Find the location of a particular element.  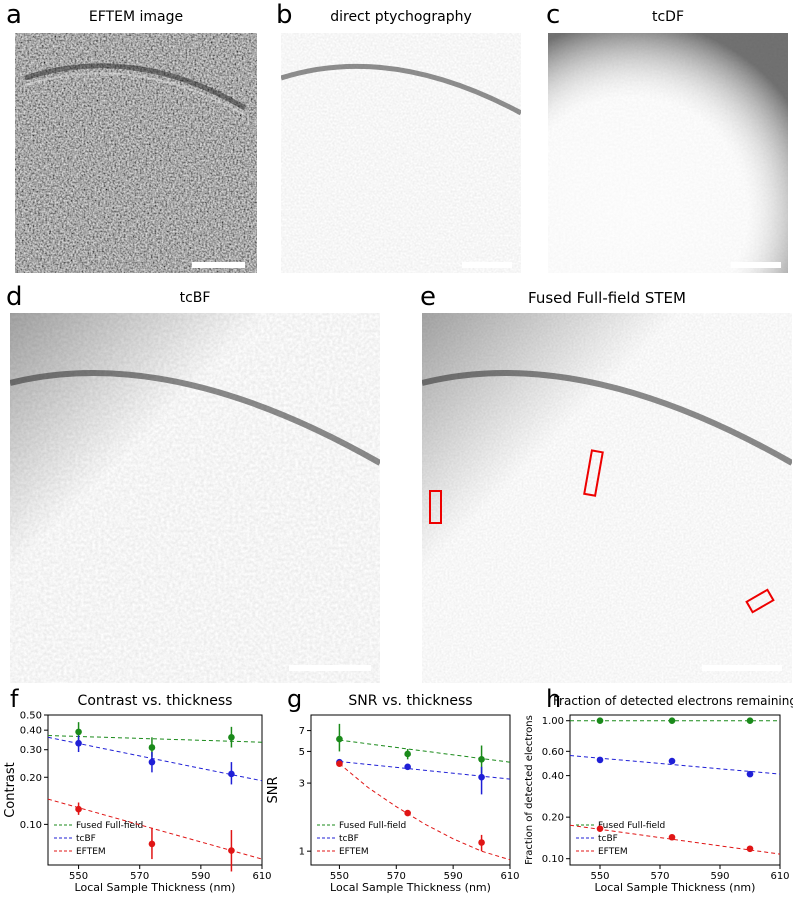

panel-letter-a: a is located at coordinates (14, 15).